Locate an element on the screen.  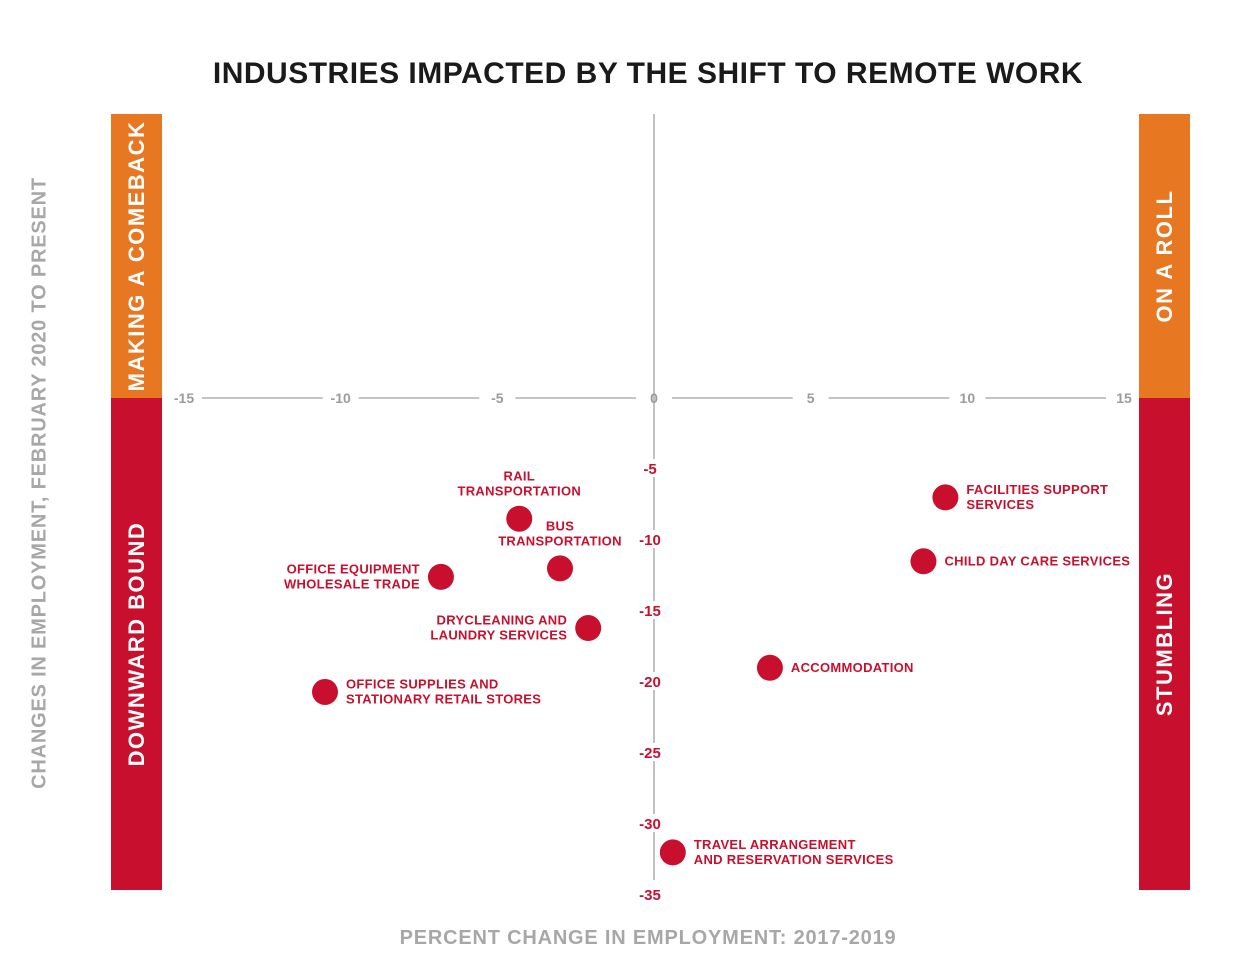
data-point: OFFICE EQUIPMENT WHOLESALE TRADE is located at coordinates (369, 576).